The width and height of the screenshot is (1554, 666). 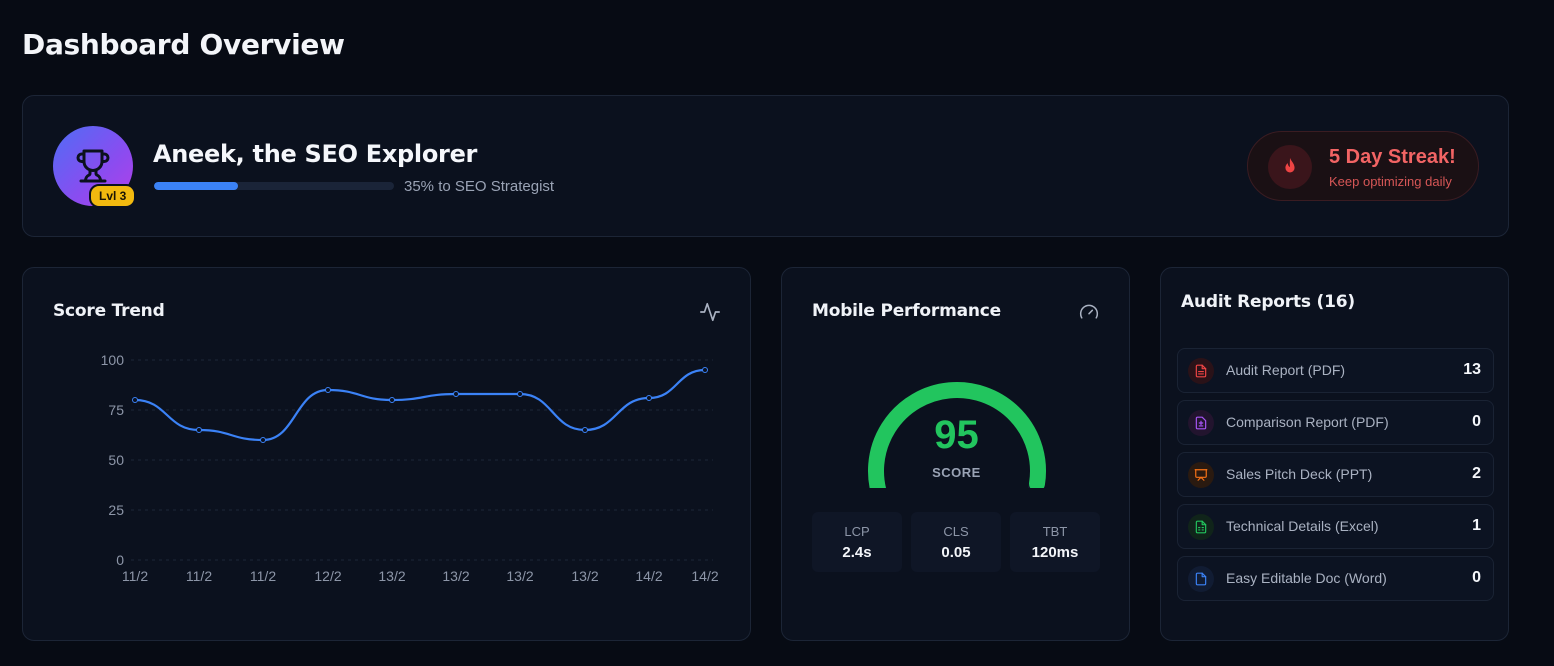 I want to click on report-row-audit-pdf: Audit Report (PDF) 13, so click(x=1335, y=370).